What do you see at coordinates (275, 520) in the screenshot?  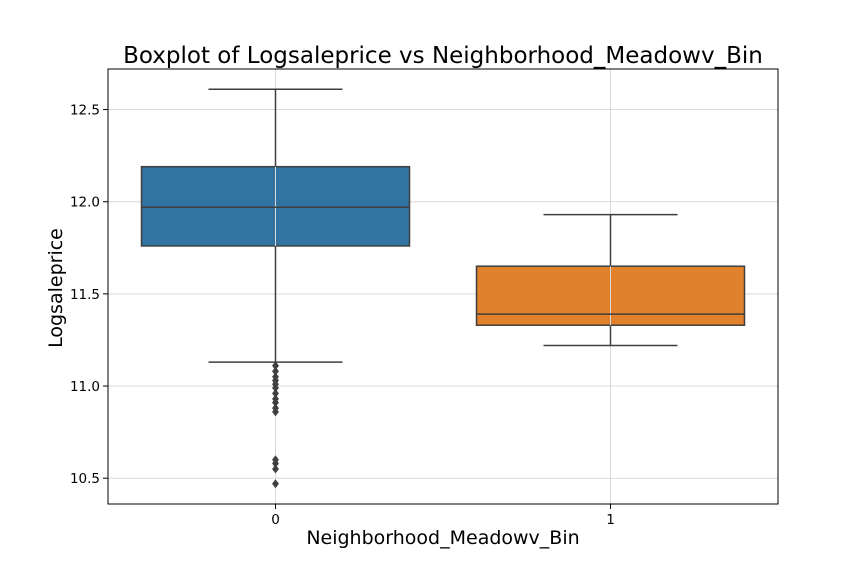 I see `x-tick-label: 0` at bounding box center [275, 520].